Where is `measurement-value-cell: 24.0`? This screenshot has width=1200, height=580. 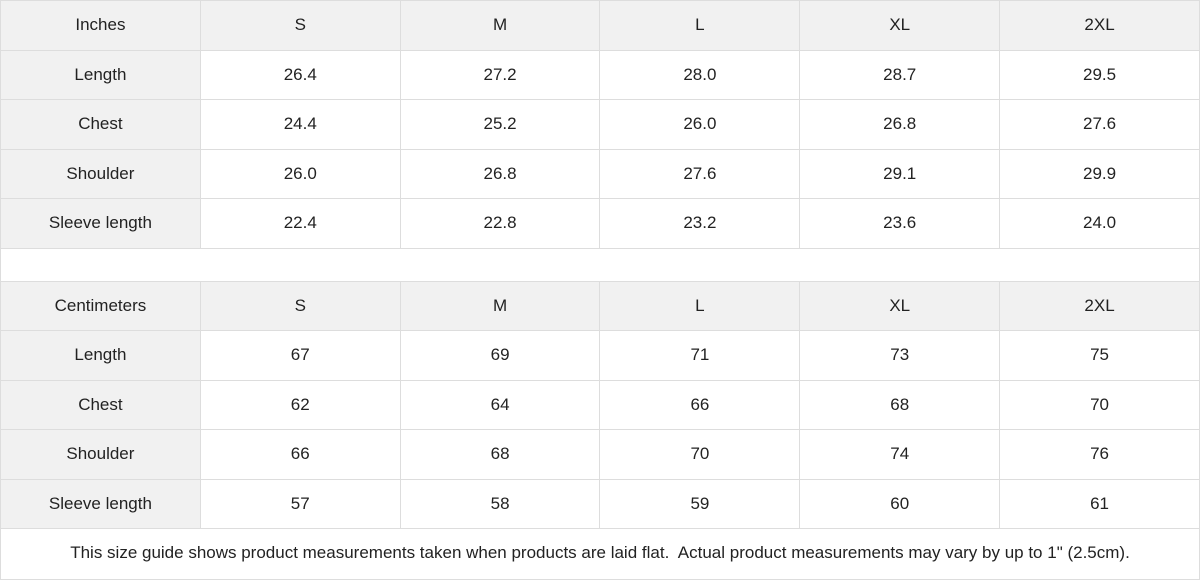
measurement-value-cell: 24.0 is located at coordinates (1099, 223).